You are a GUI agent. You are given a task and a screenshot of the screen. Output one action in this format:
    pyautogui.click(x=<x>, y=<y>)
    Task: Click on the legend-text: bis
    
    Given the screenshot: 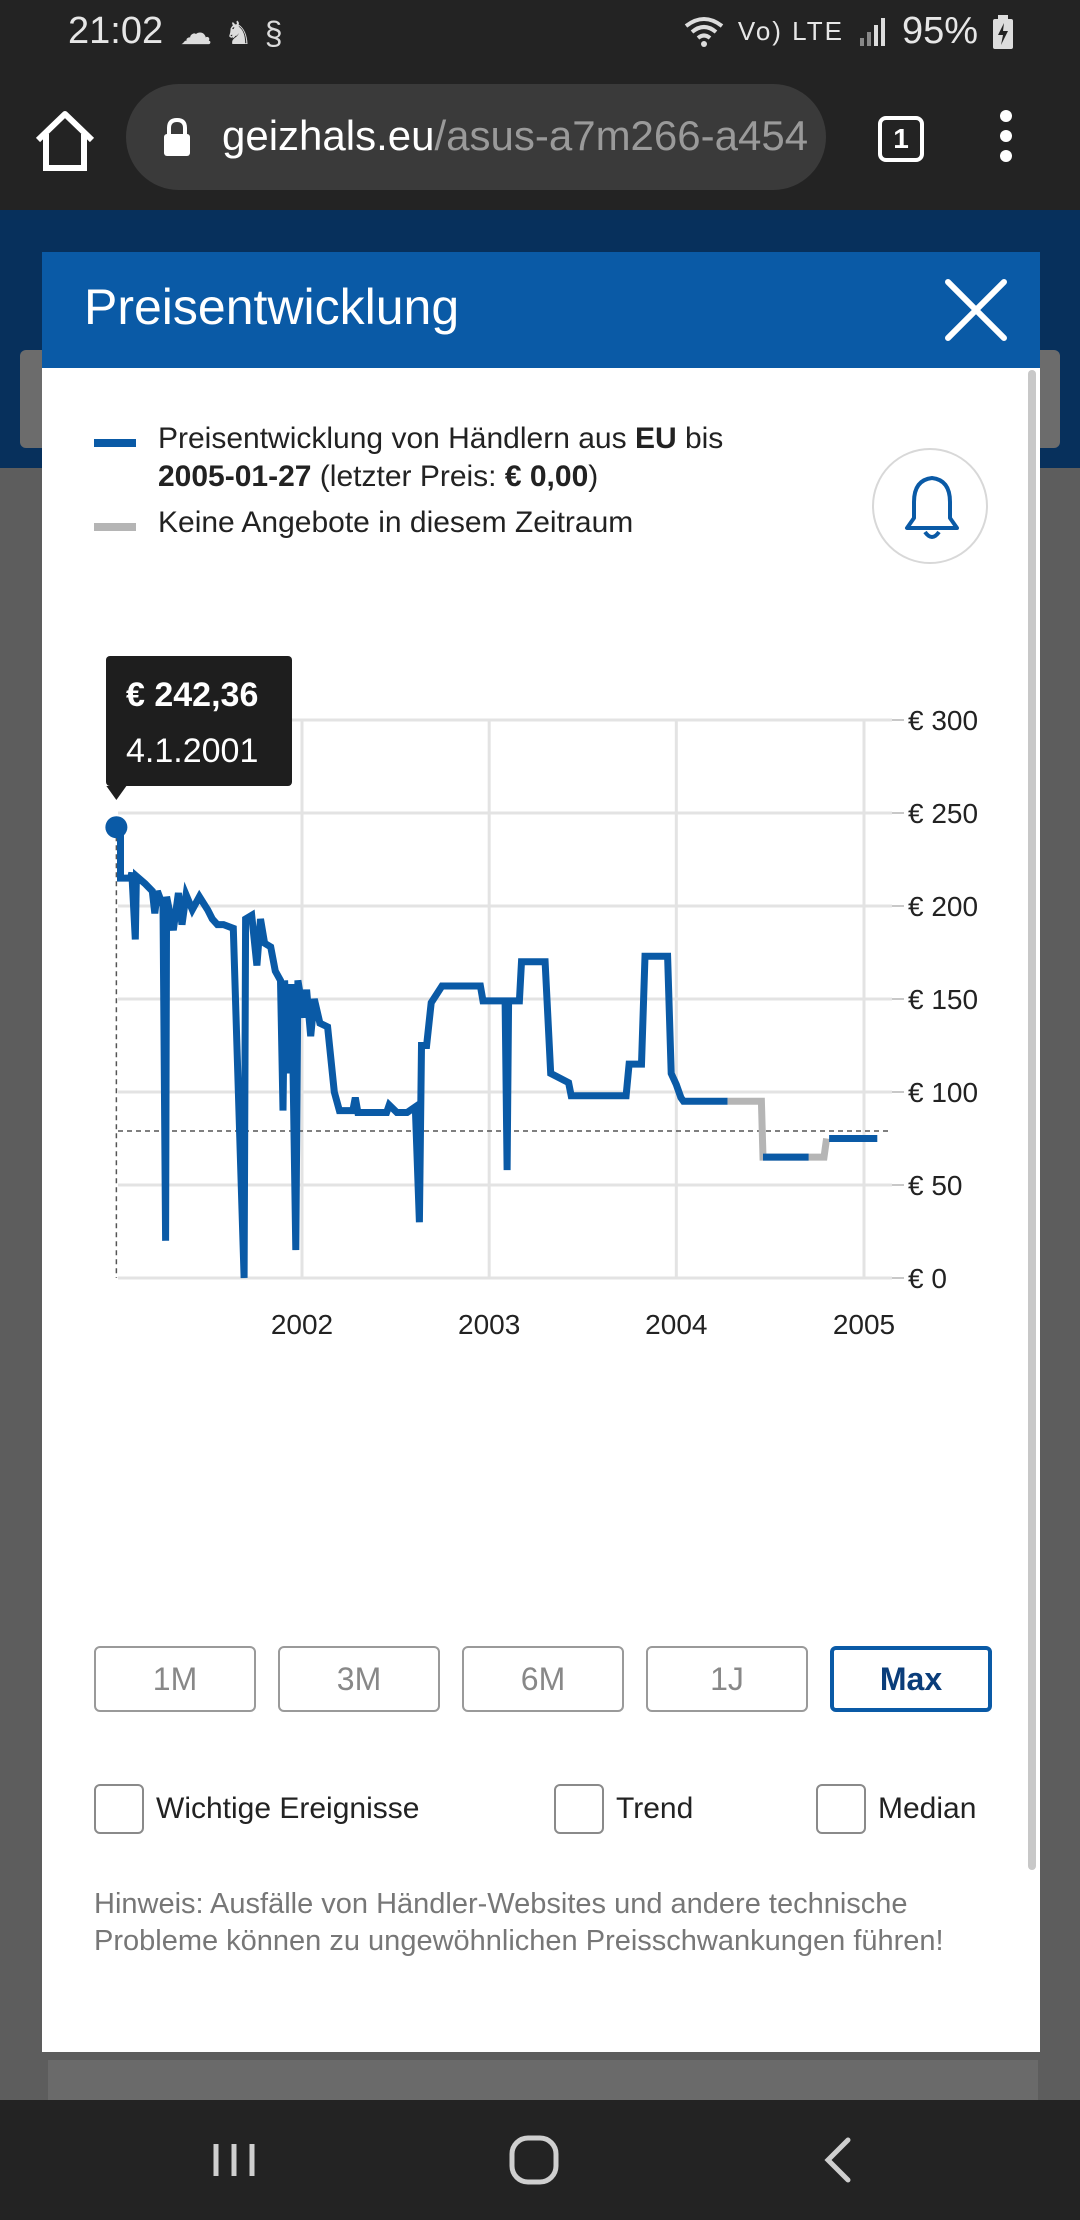 What is the action you would take?
    pyautogui.click(x=700, y=438)
    